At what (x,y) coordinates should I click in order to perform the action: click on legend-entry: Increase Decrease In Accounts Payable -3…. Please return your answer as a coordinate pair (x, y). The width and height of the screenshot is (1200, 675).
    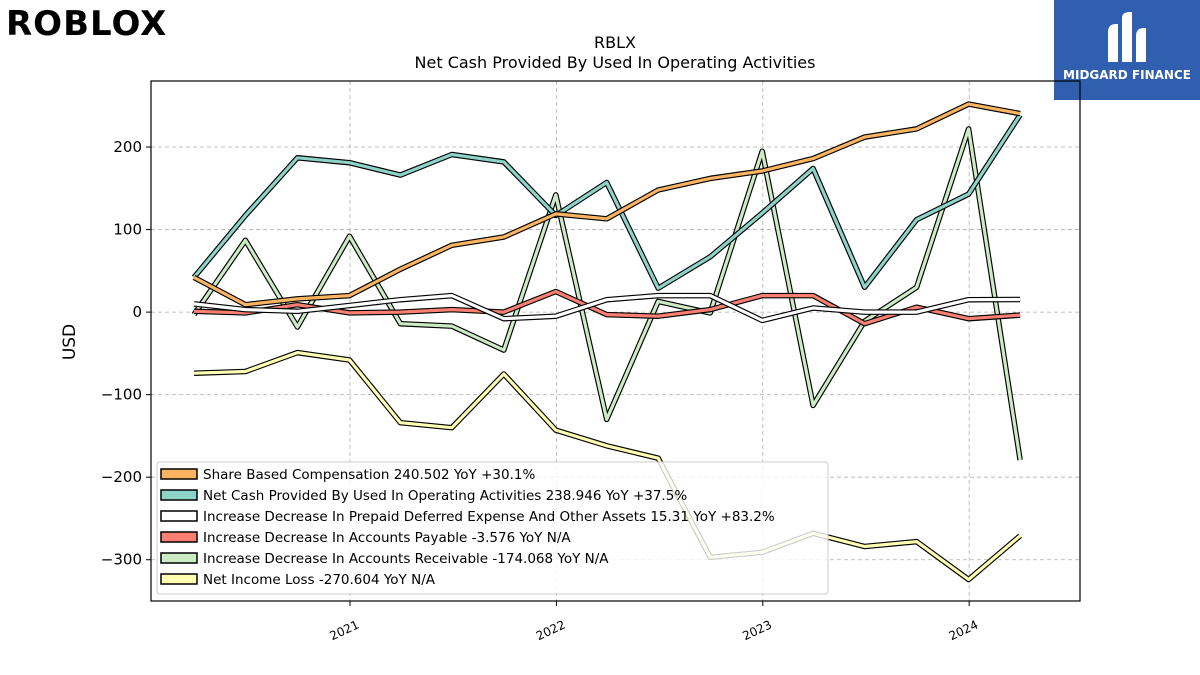
    Looking at the image, I should click on (387, 538).